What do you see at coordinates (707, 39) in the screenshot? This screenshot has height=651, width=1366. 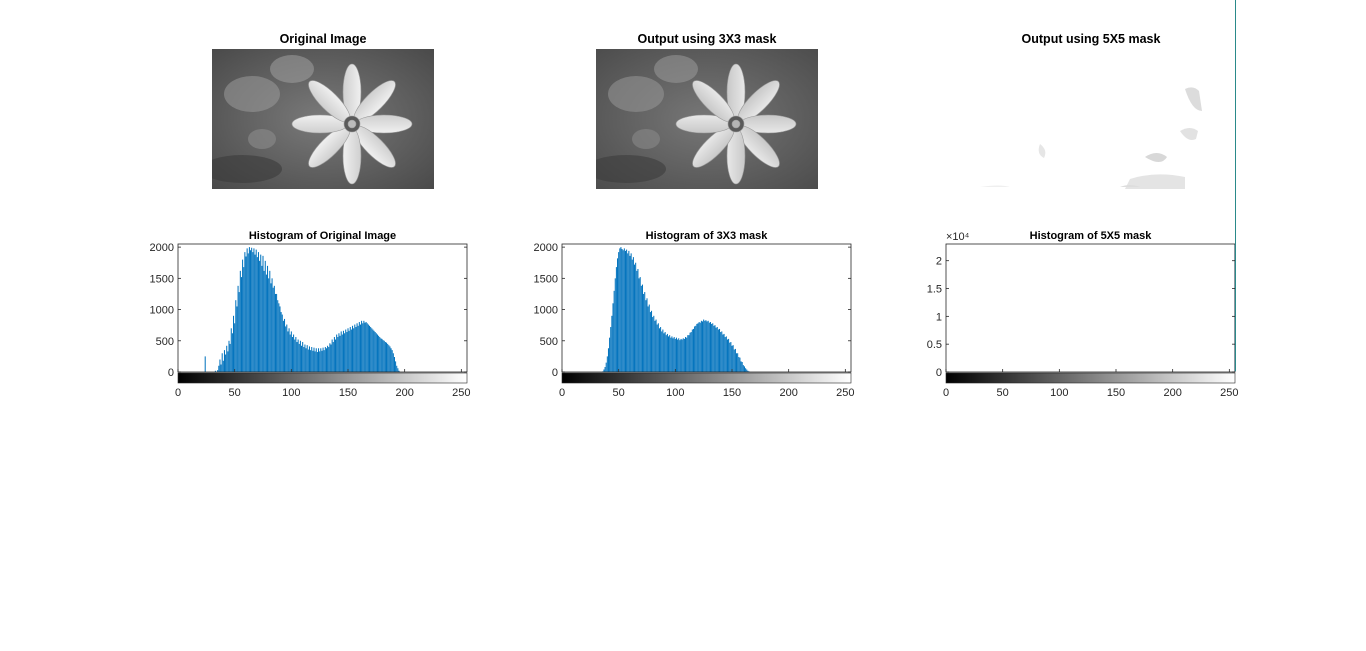 I see `image-title-3x3: Output using 3X3 mask` at bounding box center [707, 39].